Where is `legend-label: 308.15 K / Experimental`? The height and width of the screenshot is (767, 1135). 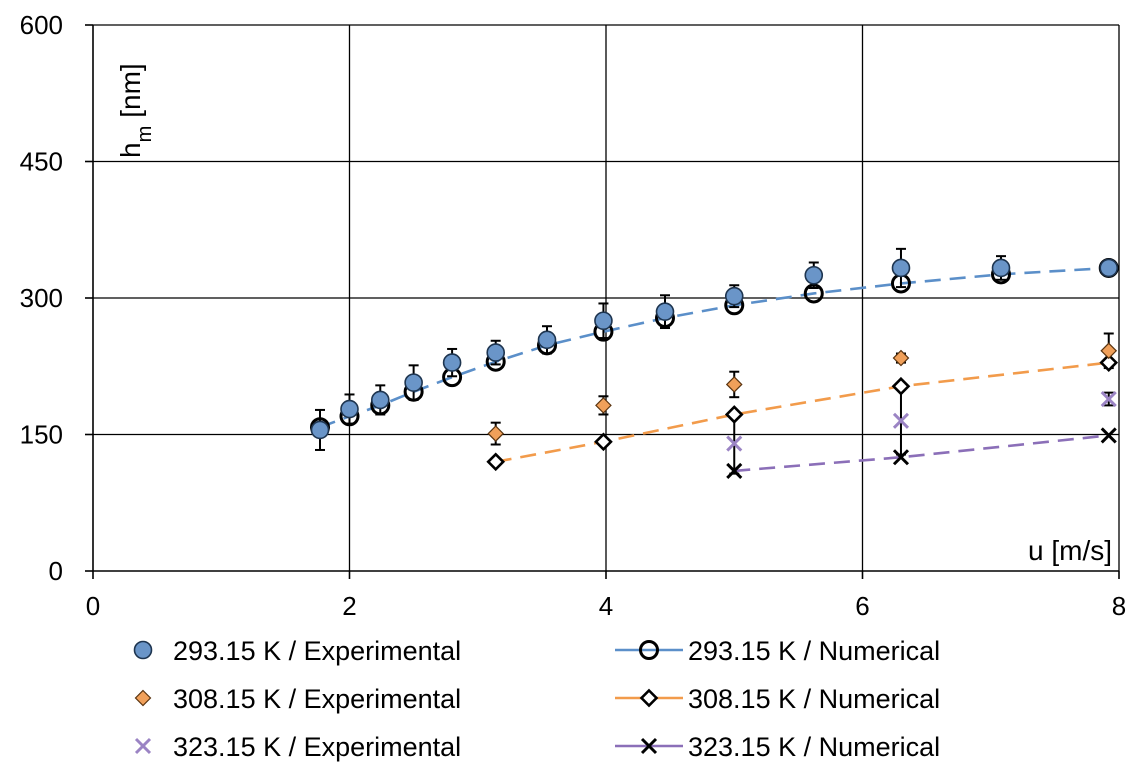 legend-label: 308.15 K / Experimental is located at coordinates (317, 699).